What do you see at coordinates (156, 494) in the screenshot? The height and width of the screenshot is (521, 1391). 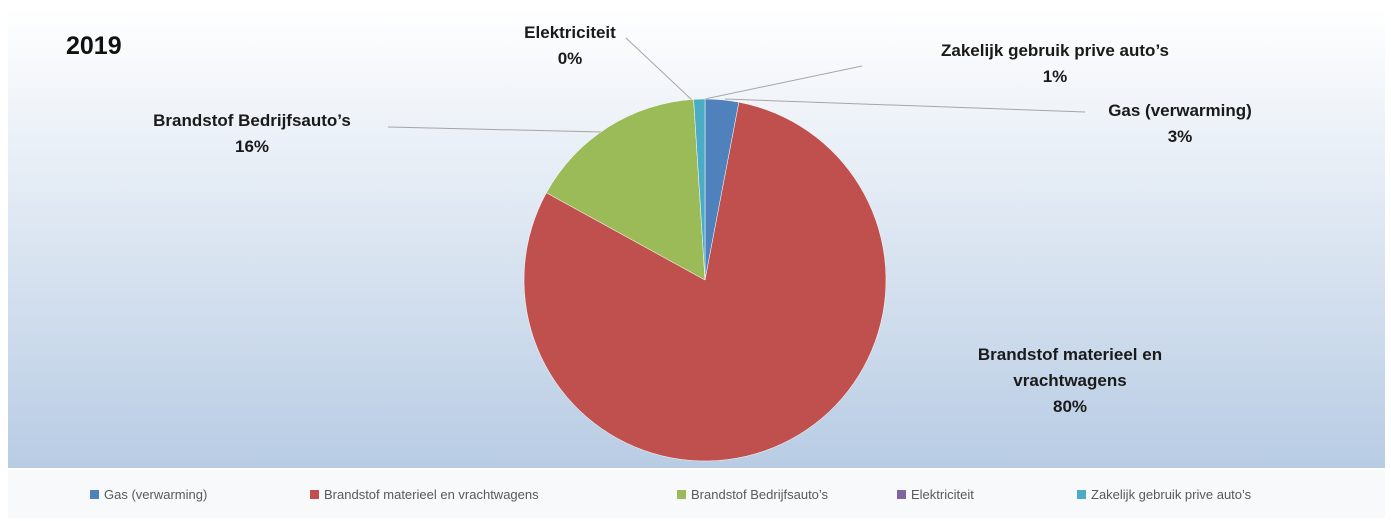 I see `legend-label: Gas (verwarming)` at bounding box center [156, 494].